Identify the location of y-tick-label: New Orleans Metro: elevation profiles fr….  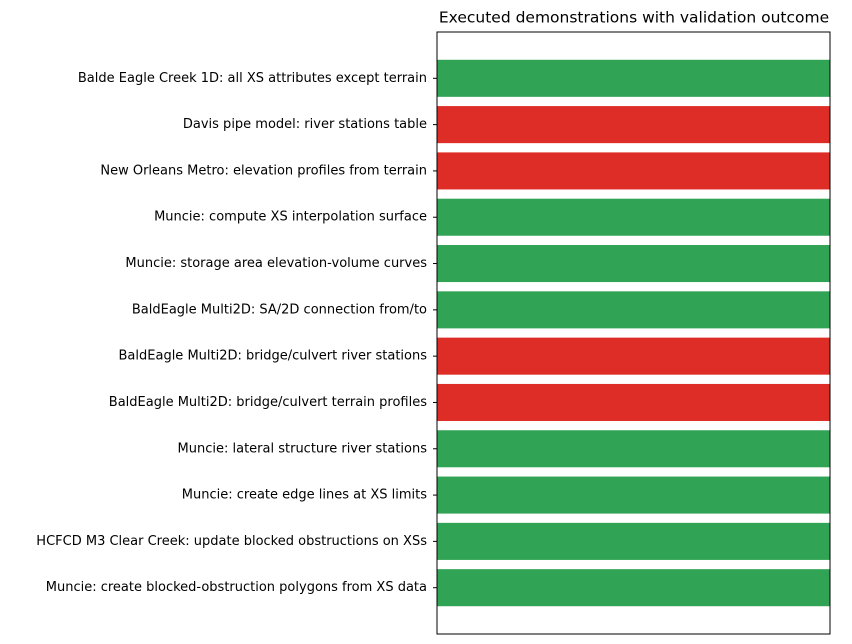
(263, 170).